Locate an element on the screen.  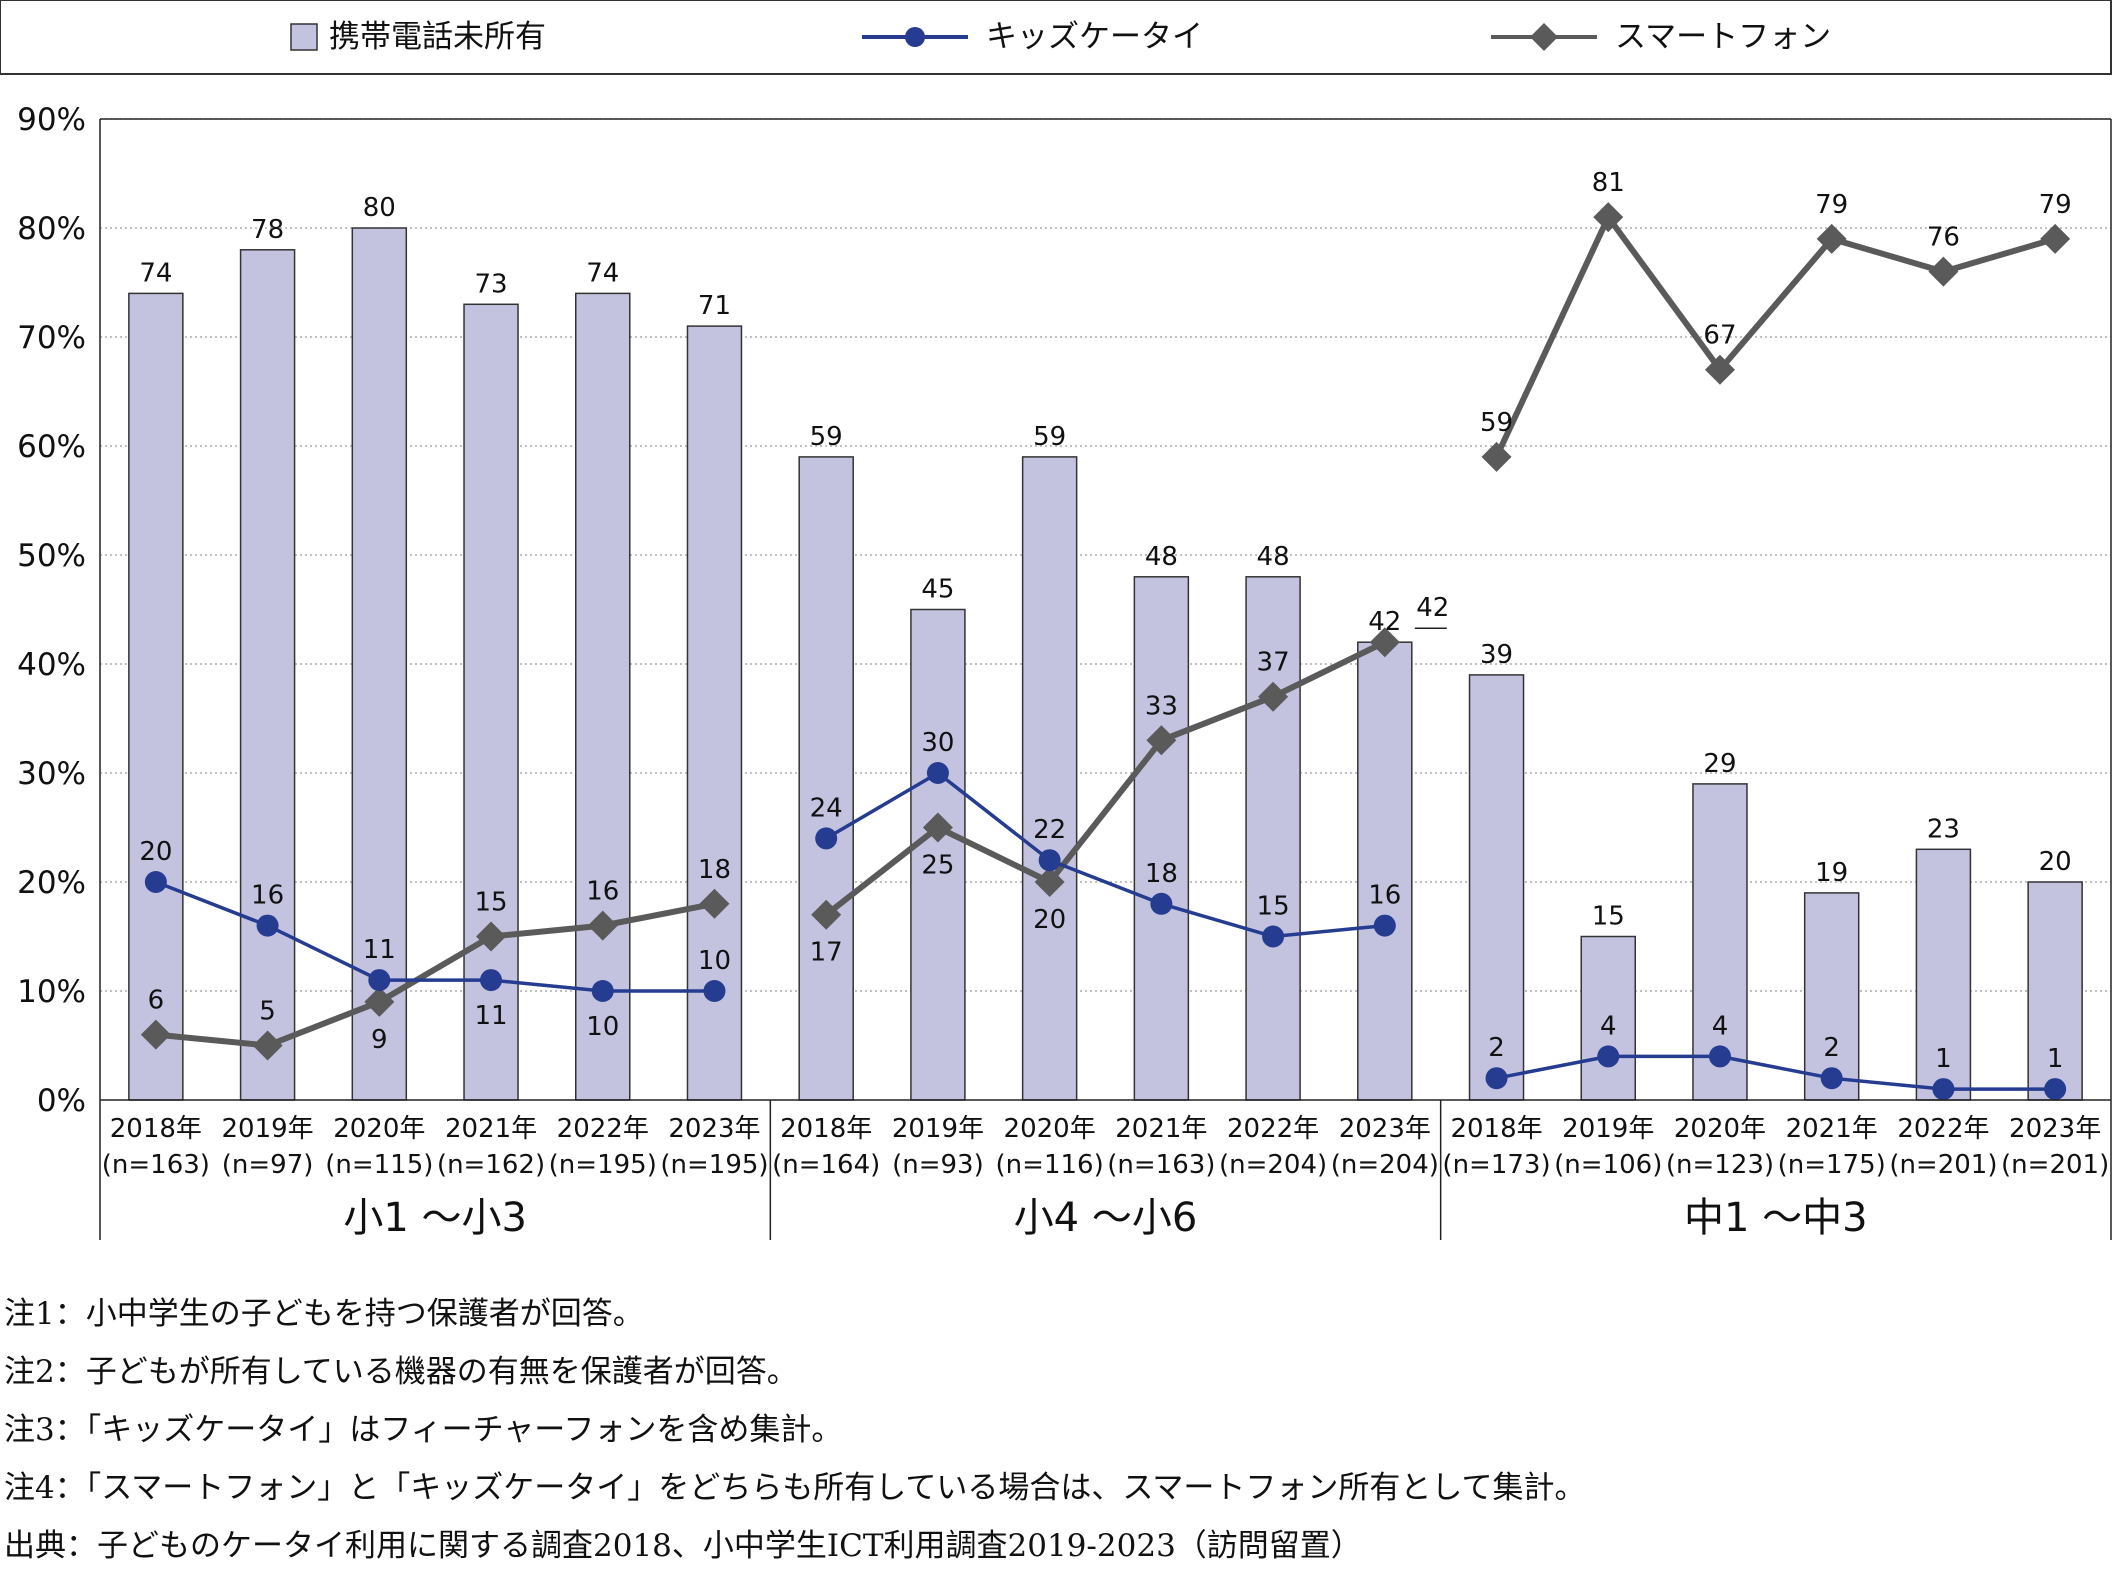
x-tick-sample-size: (n=123) is located at coordinates (1720, 1165).